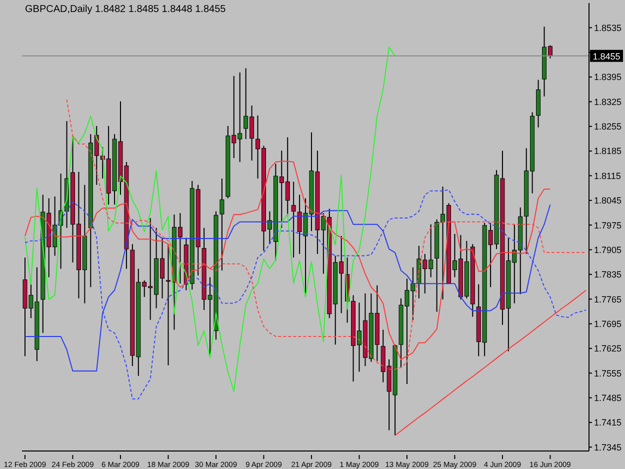 Image resolution: width=625 pixels, height=469 pixels. Describe the element at coordinates (606, 56) in the screenshot. I see `ref-line-label: 1.8455` at that location.